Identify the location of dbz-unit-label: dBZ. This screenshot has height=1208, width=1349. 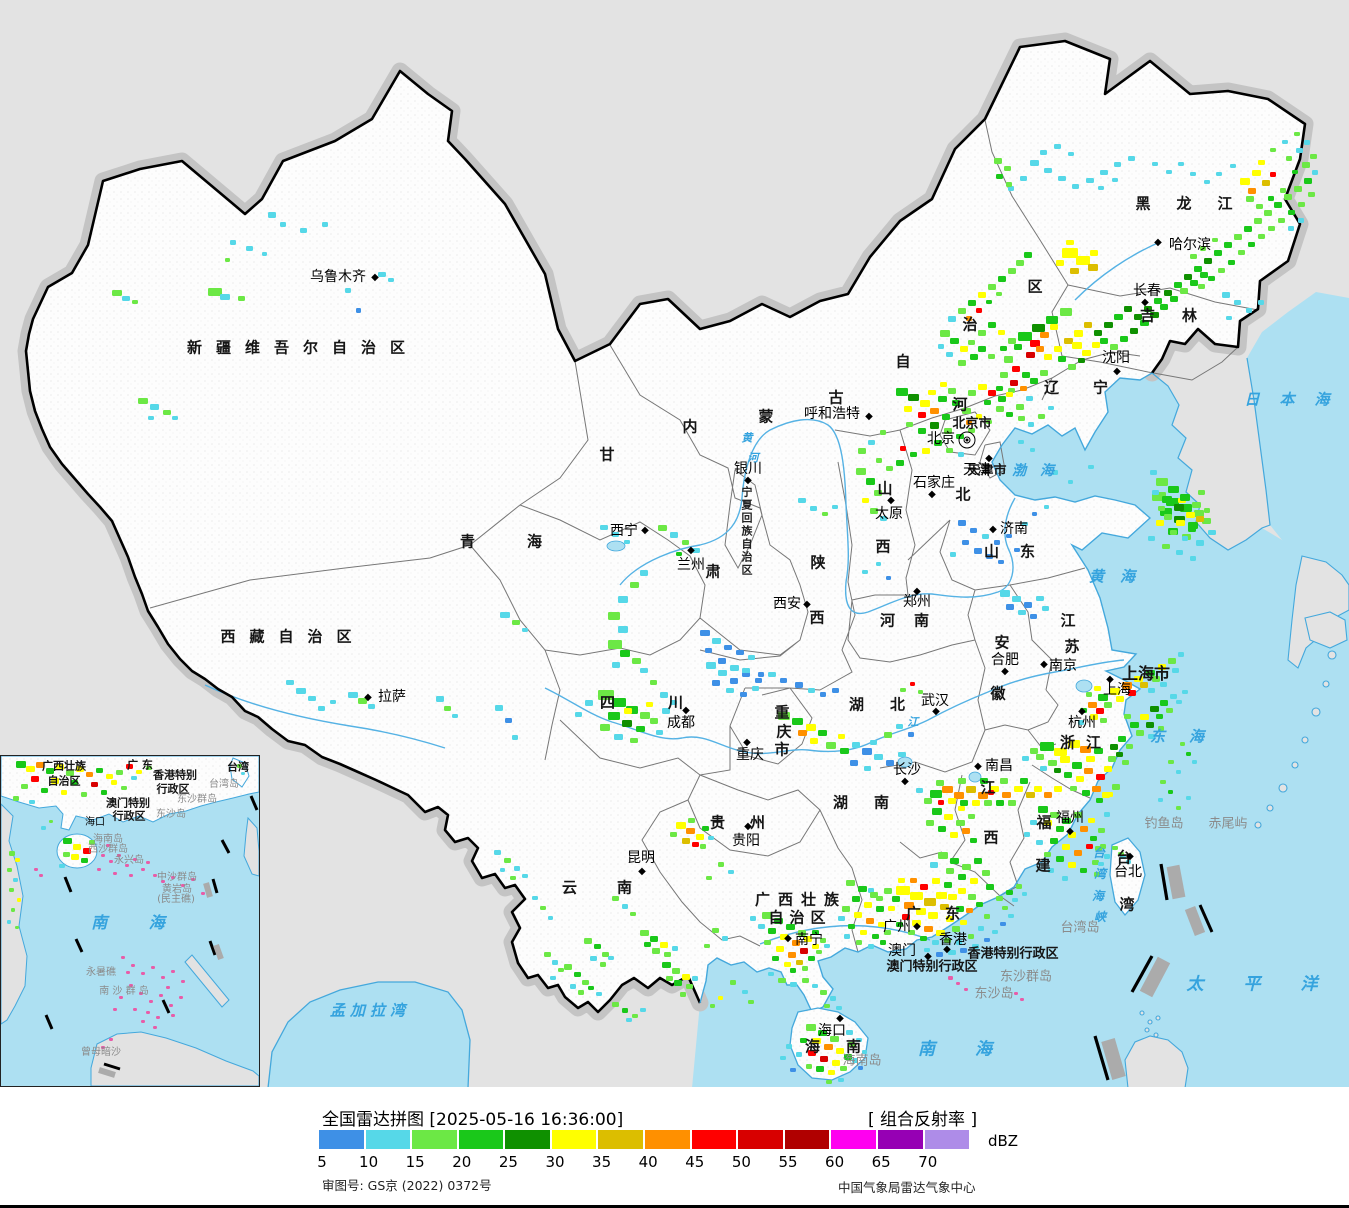
(1003, 1141).